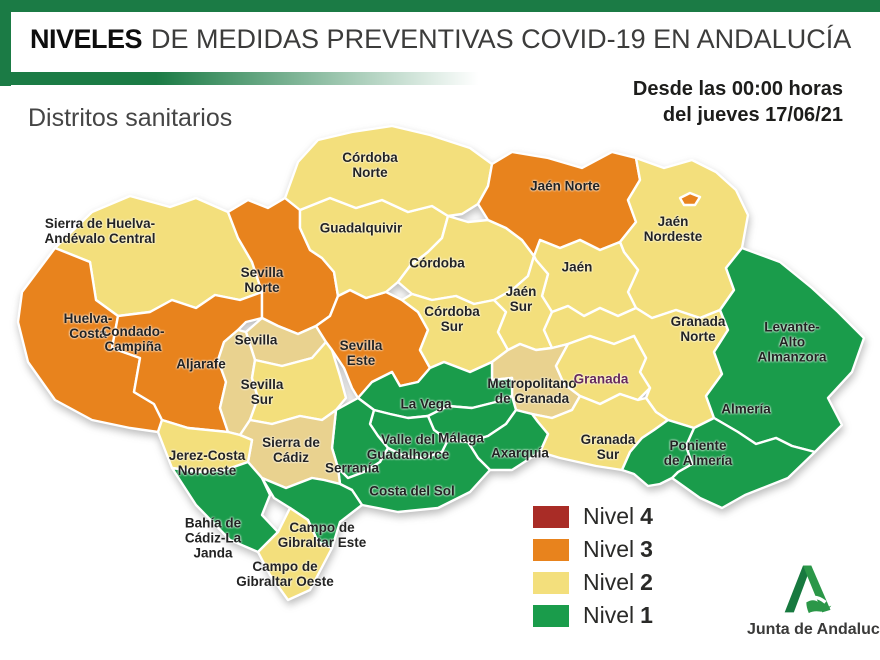 This screenshot has height=660, width=880. Describe the element at coordinates (260, 78) in the screenshot. I see `header-gradient-stripe` at that location.